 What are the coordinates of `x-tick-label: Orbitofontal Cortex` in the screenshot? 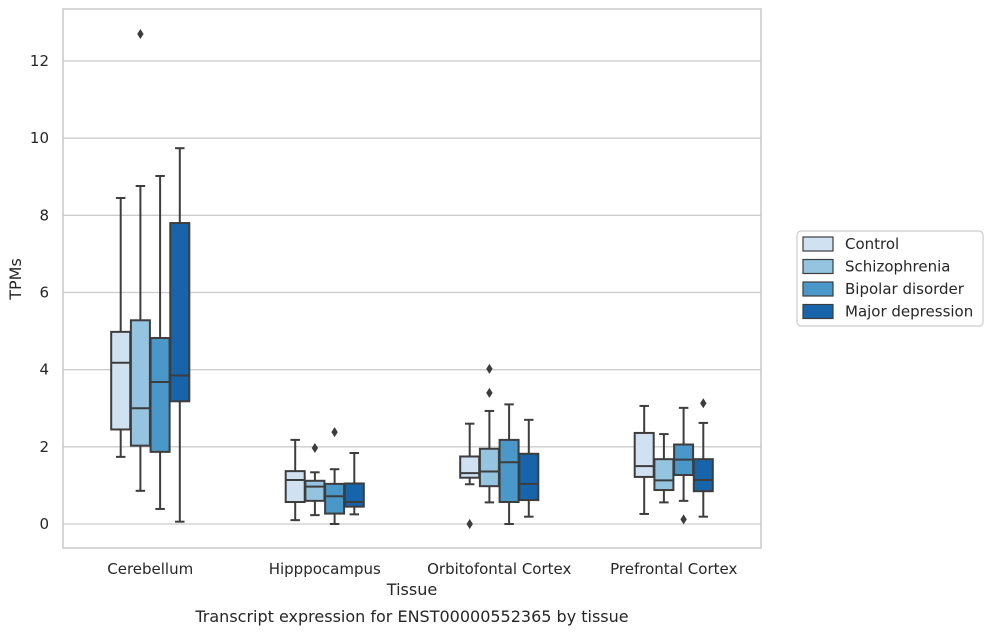 It's located at (499, 569).